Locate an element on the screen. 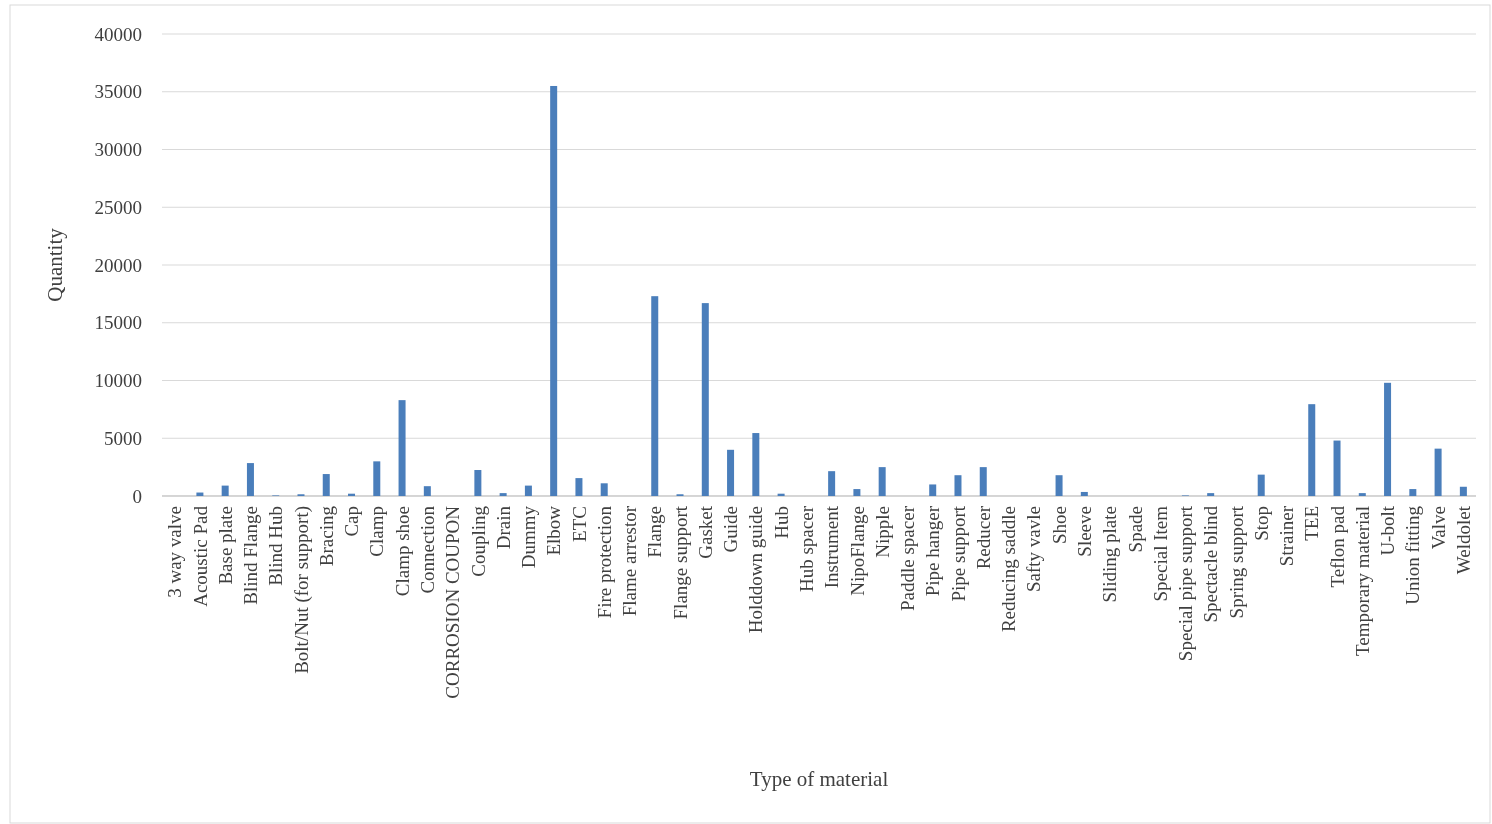  y-tick-label: 35000 is located at coordinates (118, 92).